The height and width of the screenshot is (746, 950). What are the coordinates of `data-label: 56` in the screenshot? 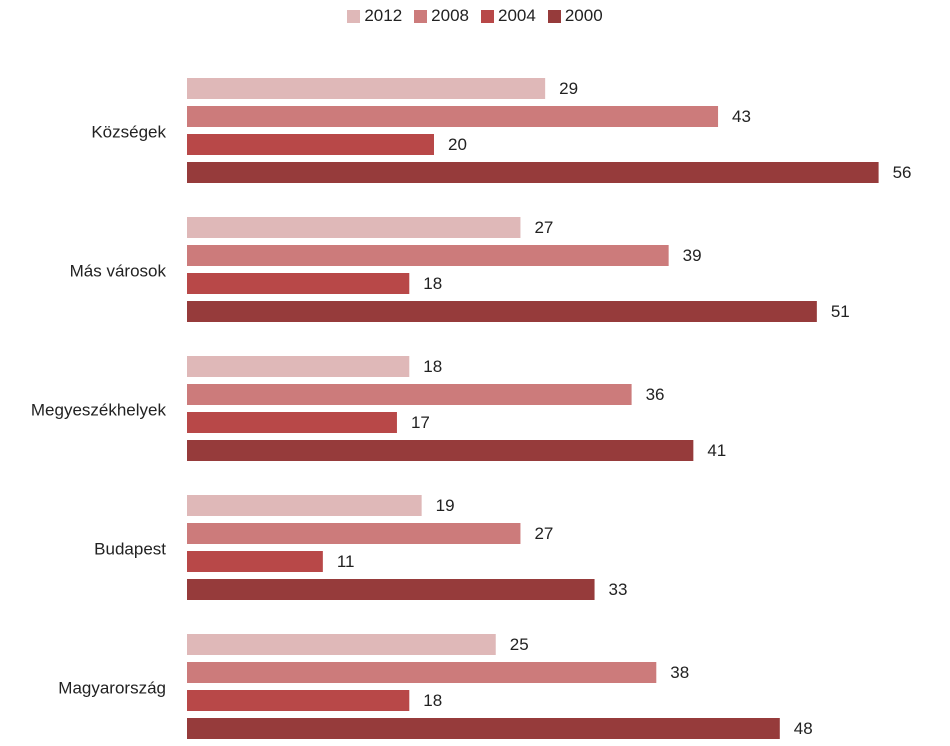 It's located at (902, 172).